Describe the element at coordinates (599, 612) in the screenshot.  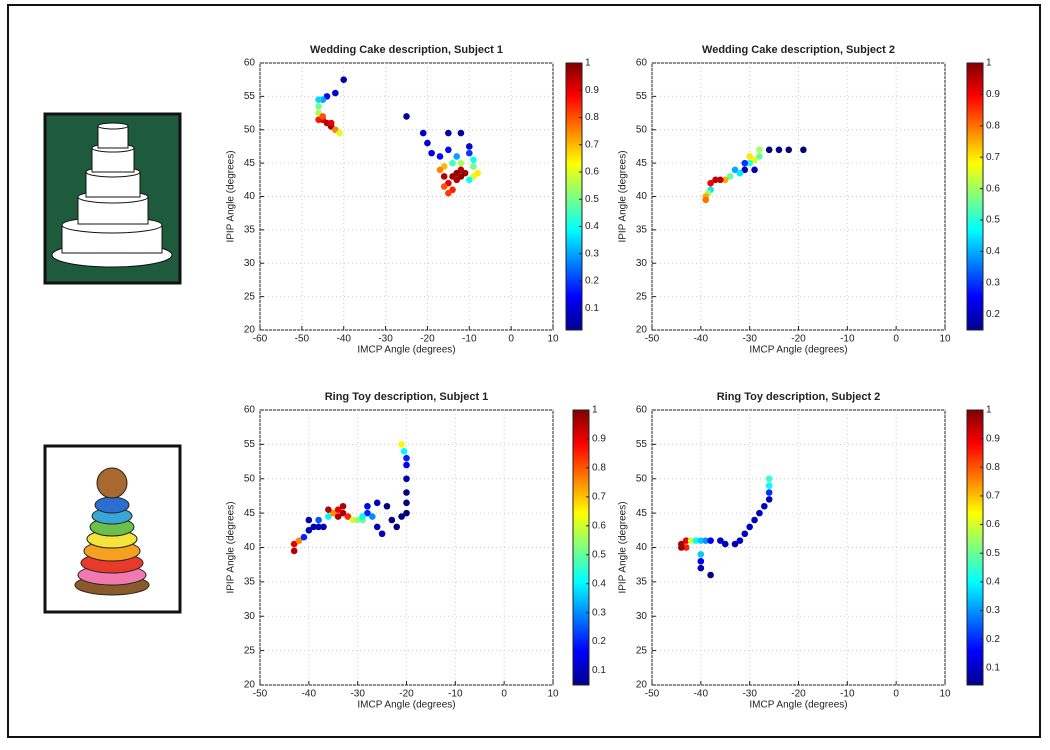
I see `colorbar-tick-label: 0.3` at that location.